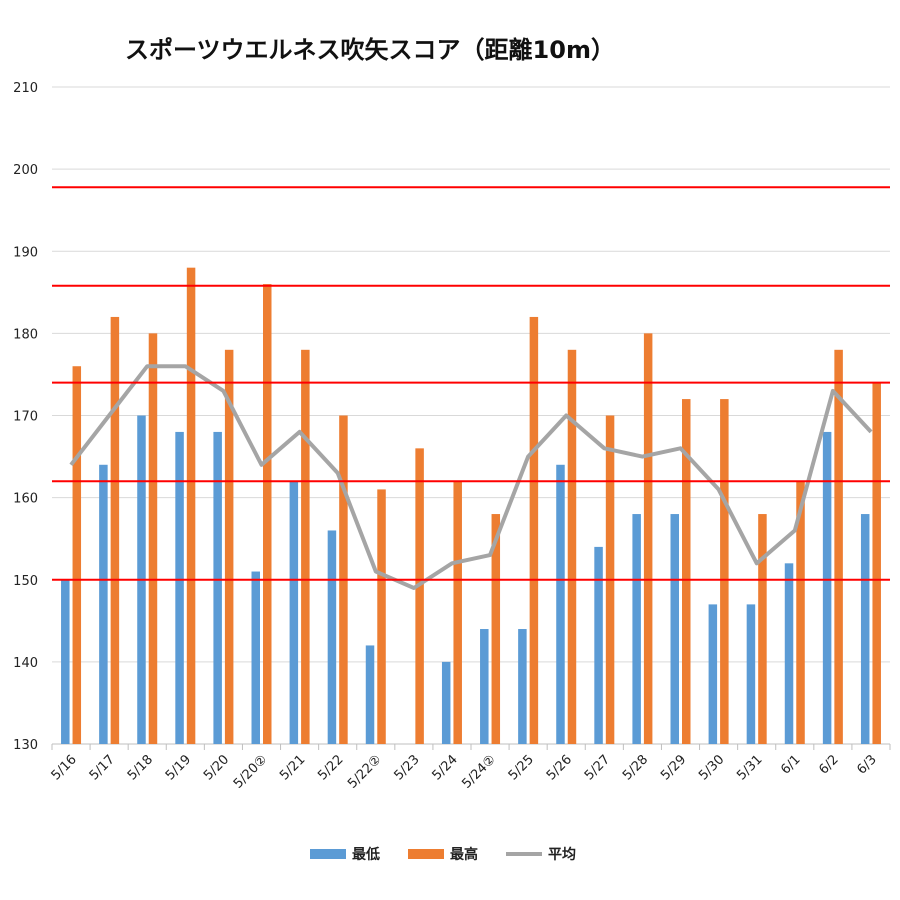 The height and width of the screenshot is (900, 900). I want to click on x-category-label: 5/23, so click(406, 767).